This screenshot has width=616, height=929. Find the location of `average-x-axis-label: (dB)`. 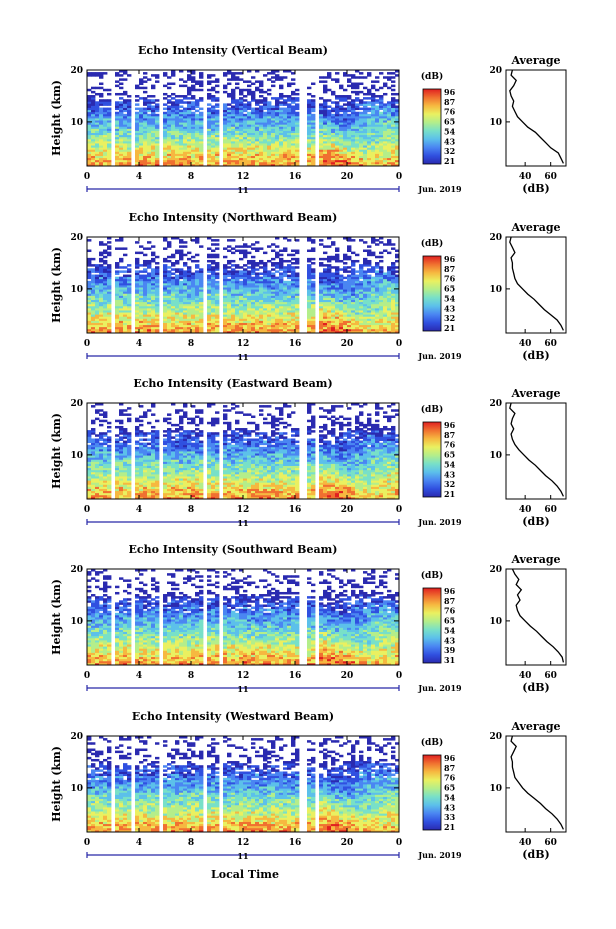

average-x-axis-label: (dB) is located at coordinates (535, 188).